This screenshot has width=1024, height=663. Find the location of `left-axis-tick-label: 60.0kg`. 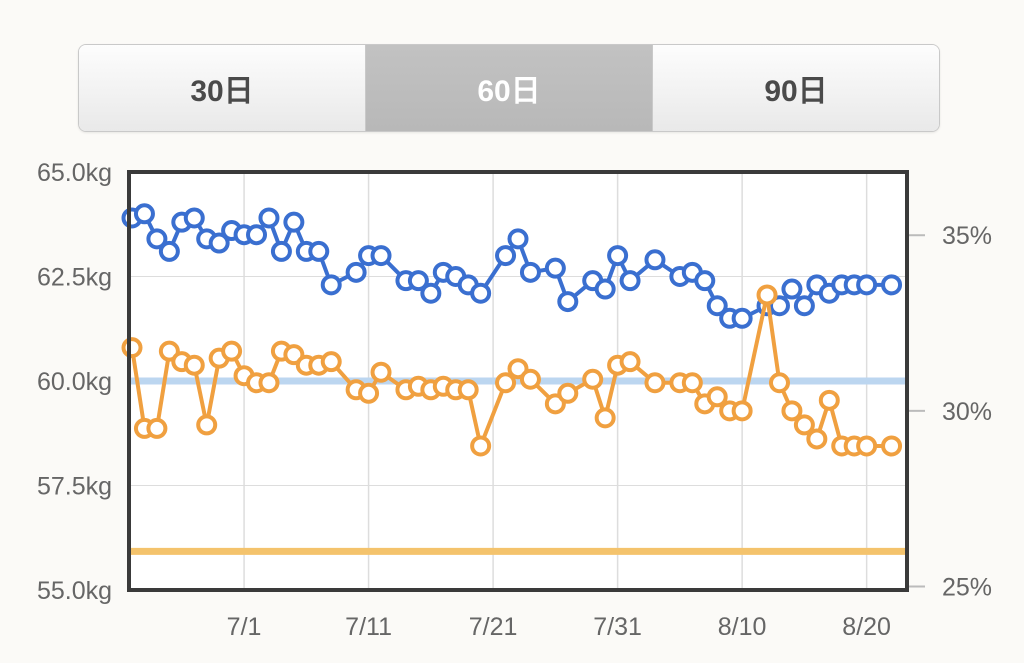

left-axis-tick-label: 60.0kg is located at coordinates (74, 382).